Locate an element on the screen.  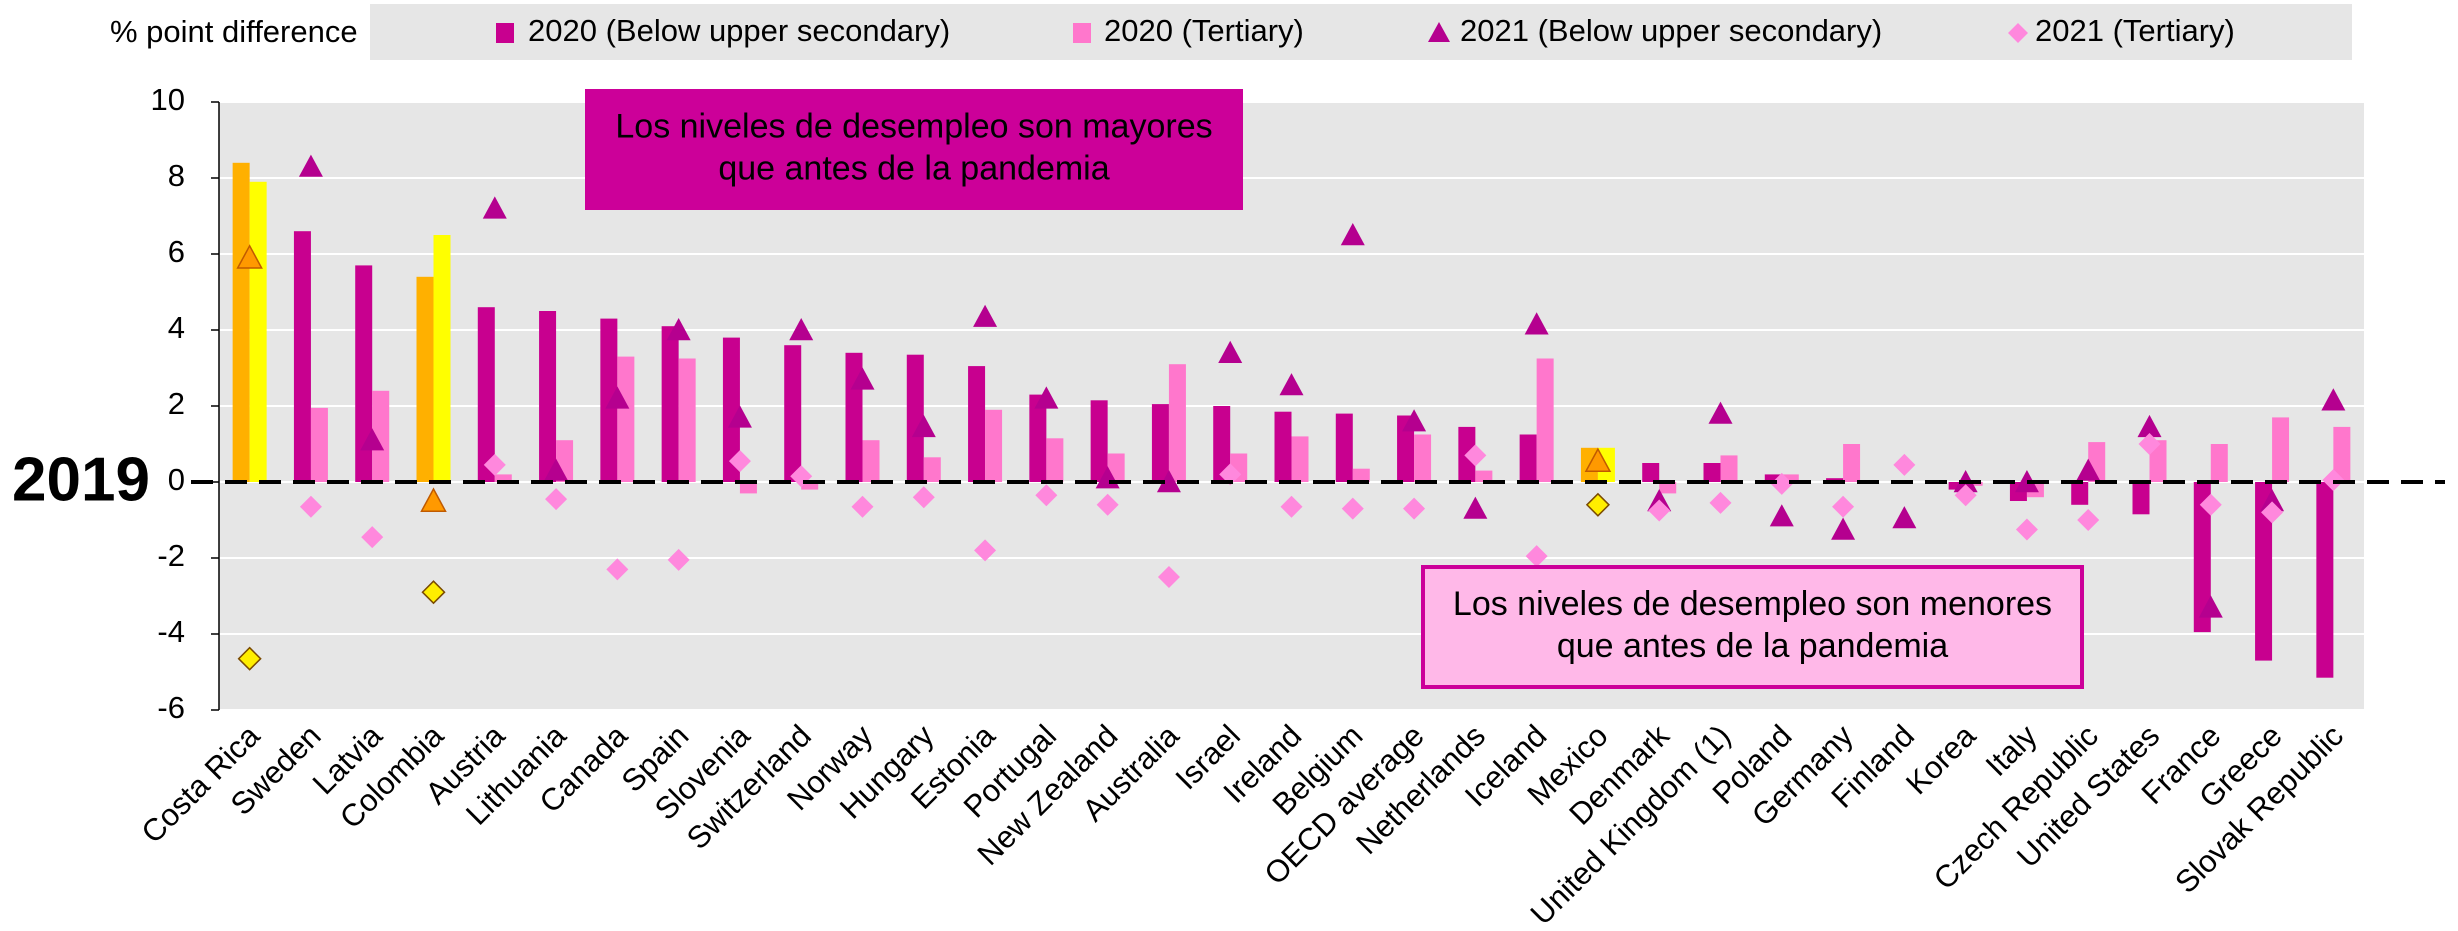
y-tick-label: -4 is located at coordinates (171, 631).